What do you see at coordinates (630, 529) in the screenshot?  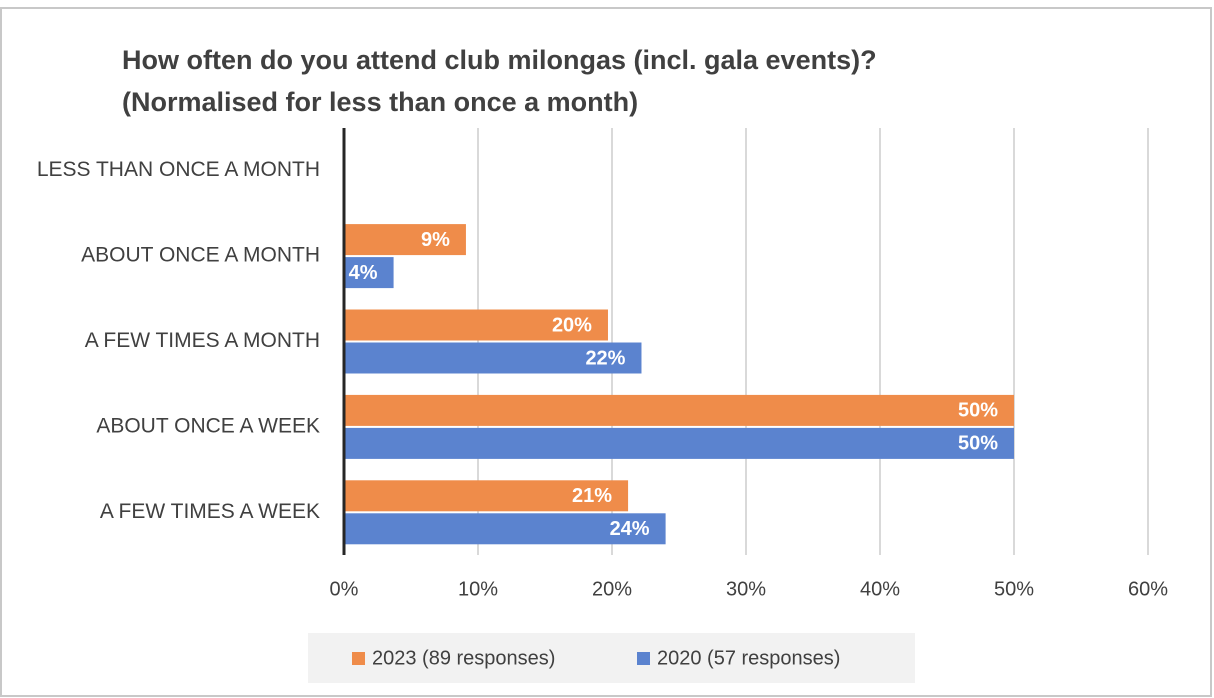 I see `data-label: 24%` at bounding box center [630, 529].